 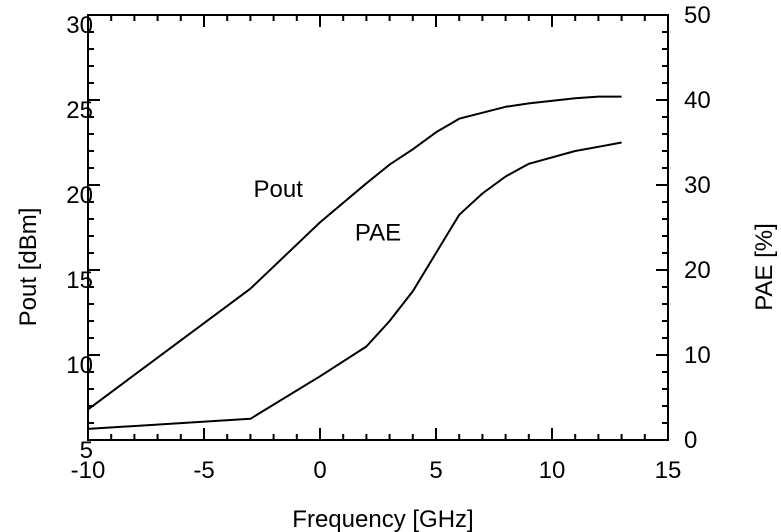 What do you see at coordinates (697, 185) in the screenshot?
I see `y2-tick-label: 30` at bounding box center [697, 185].